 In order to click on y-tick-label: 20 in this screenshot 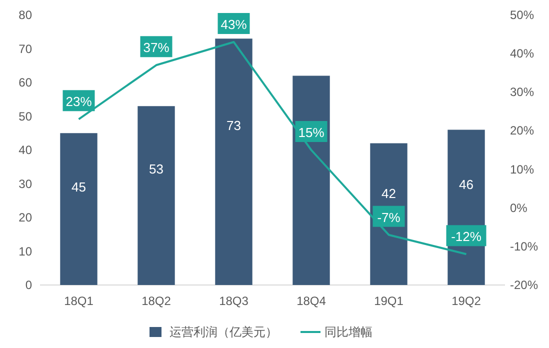, I will do `click(25, 217)`.